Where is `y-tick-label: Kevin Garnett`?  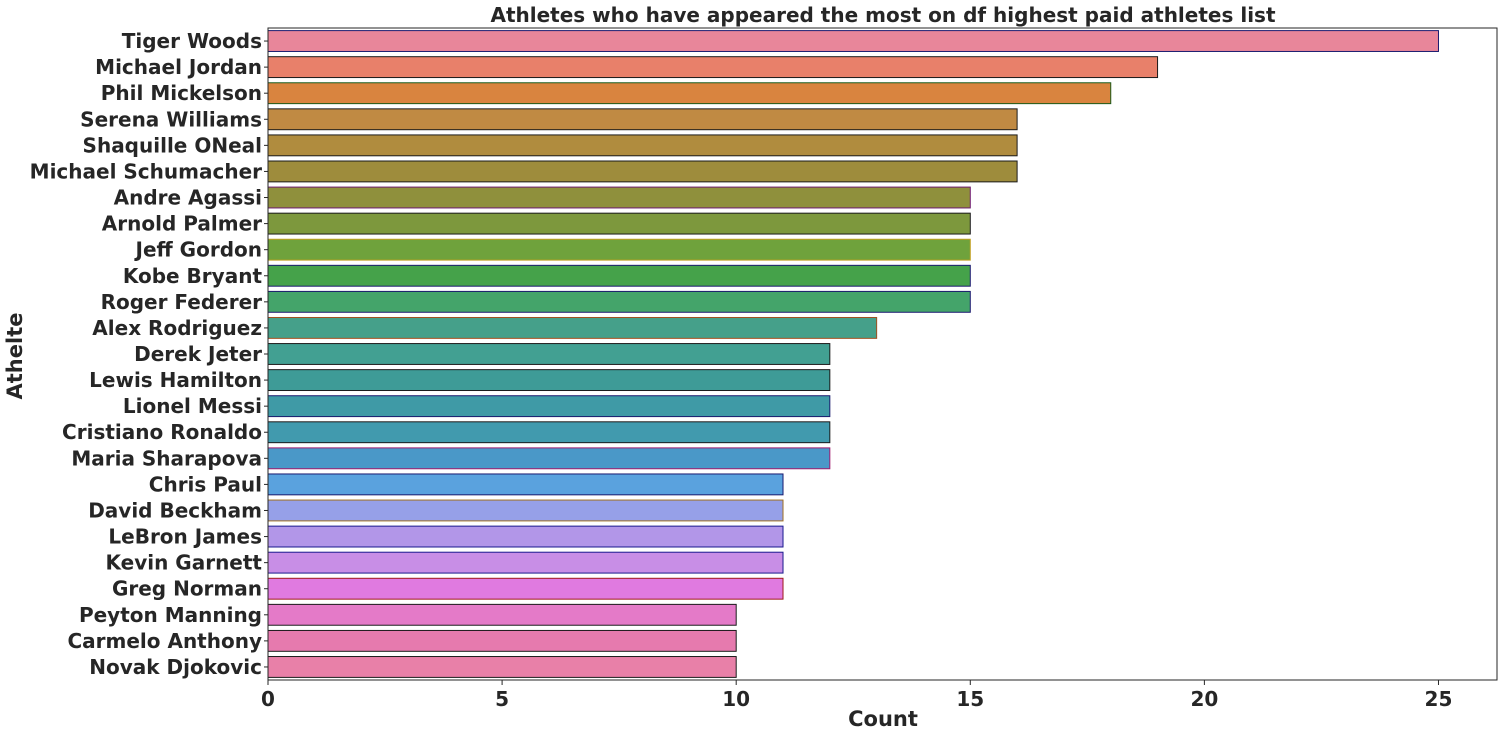
y-tick-label: Kevin Garnett is located at coordinates (183, 563).